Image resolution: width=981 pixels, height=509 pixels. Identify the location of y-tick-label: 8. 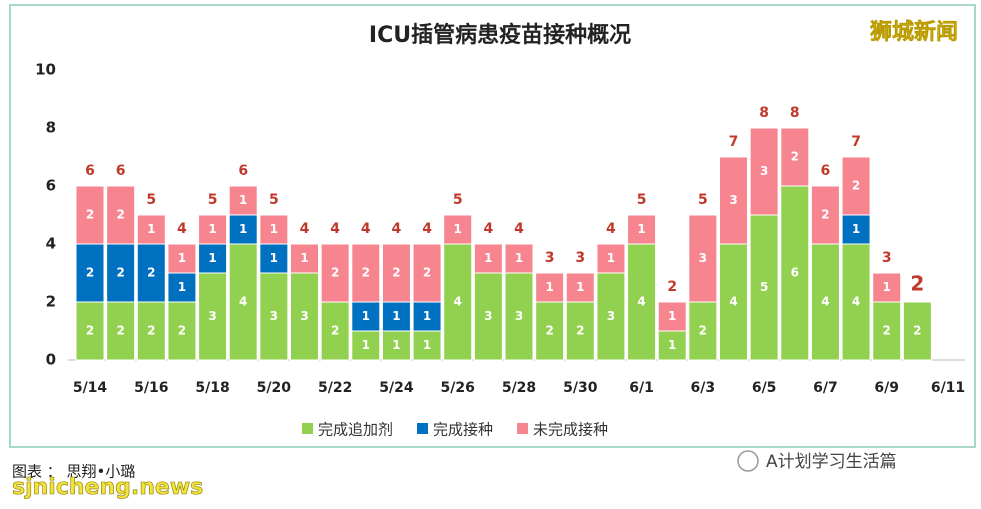
(51, 128).